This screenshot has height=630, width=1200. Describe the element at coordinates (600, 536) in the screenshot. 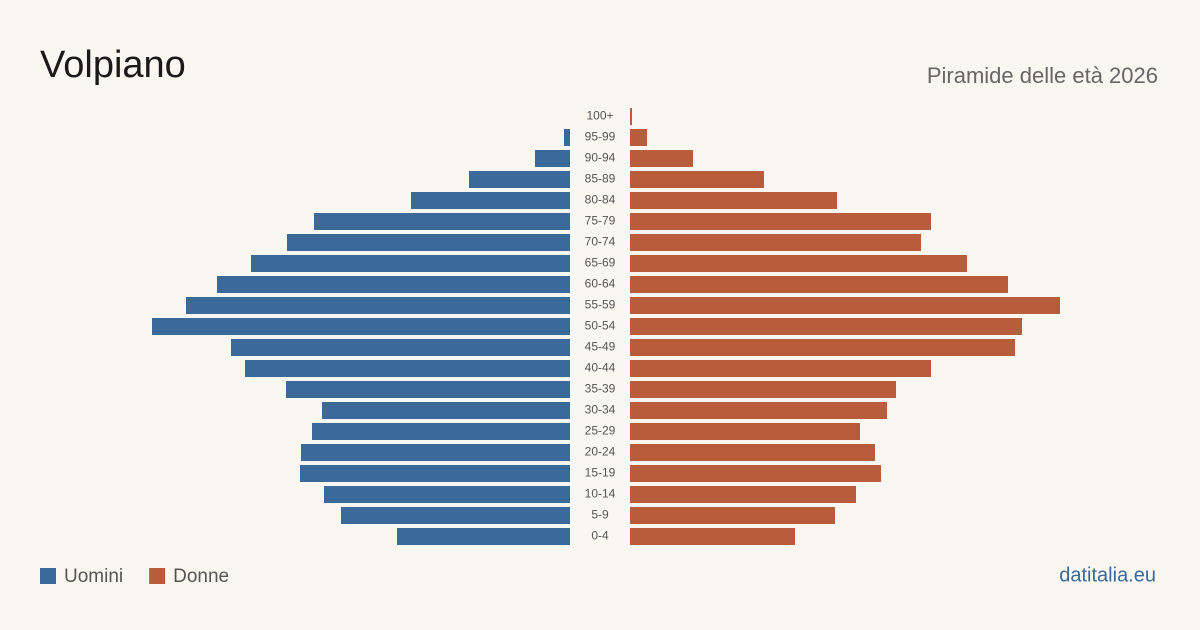

I see `age-label: 0-4` at that location.